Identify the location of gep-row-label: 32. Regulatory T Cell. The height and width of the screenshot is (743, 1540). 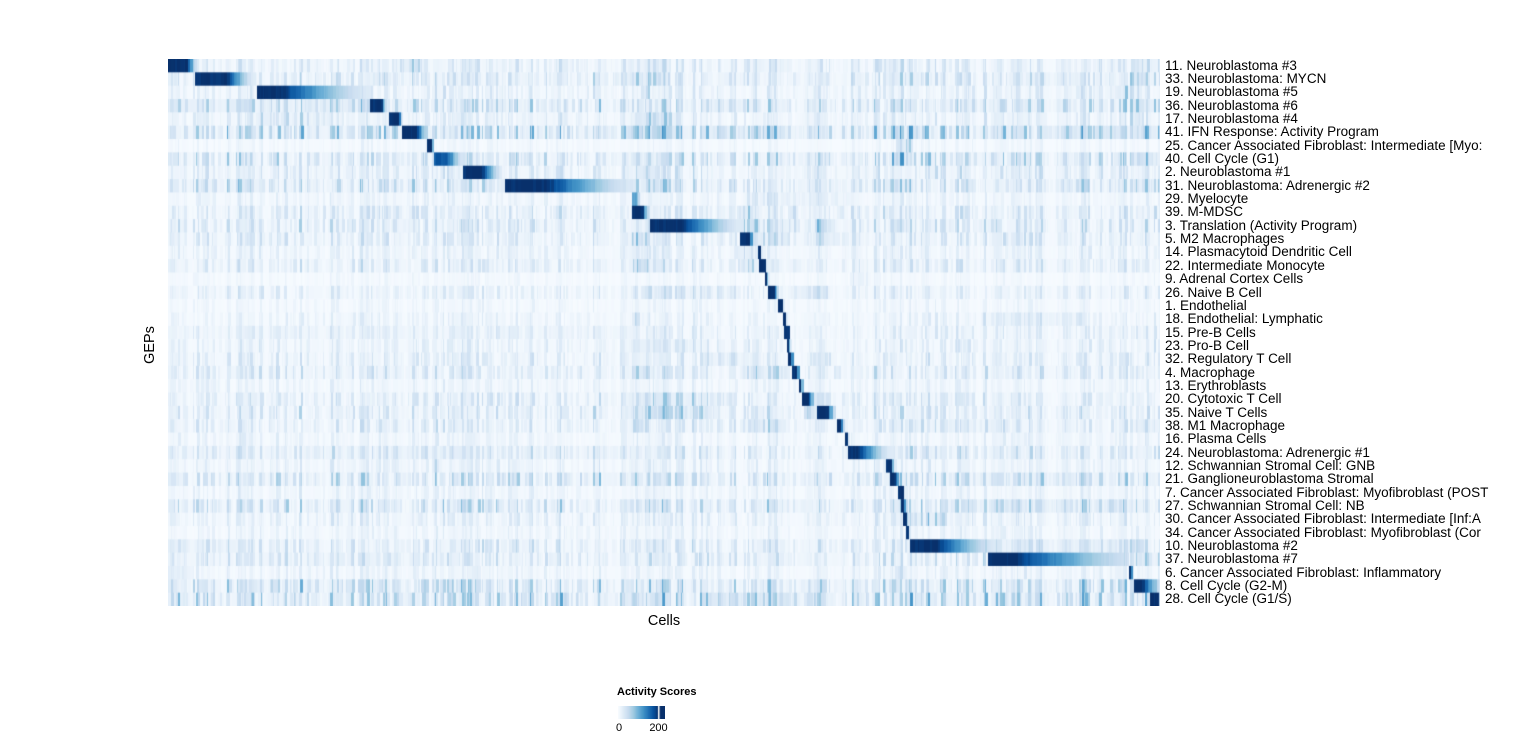
(1228, 359).